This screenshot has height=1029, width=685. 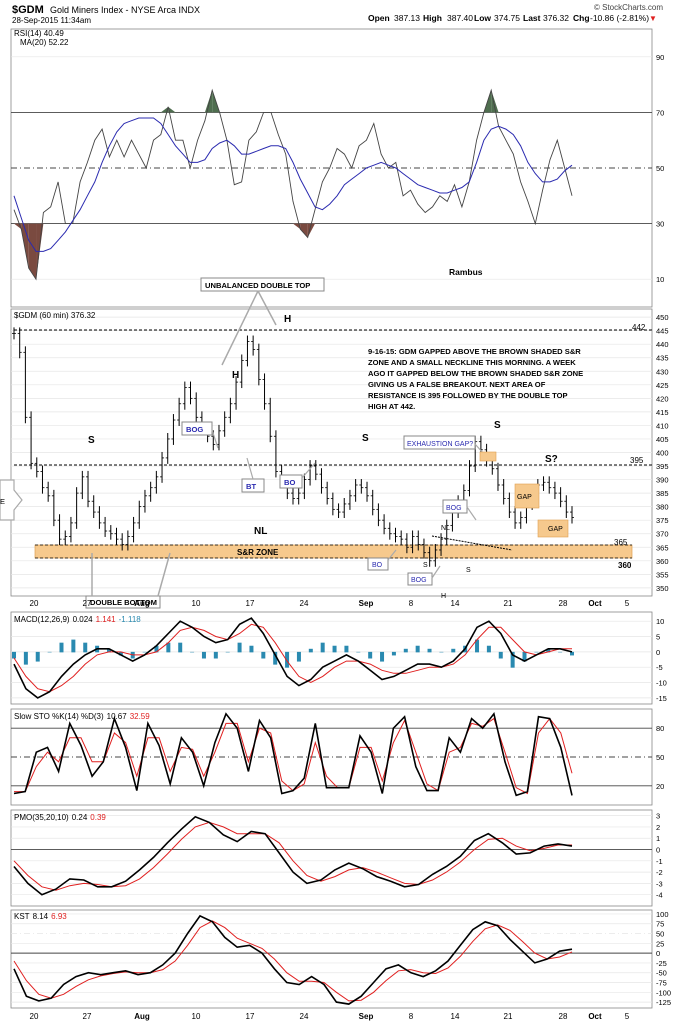 What do you see at coordinates (304, 603) in the screenshot?
I see `mid-x-label-5: 24` at bounding box center [304, 603].